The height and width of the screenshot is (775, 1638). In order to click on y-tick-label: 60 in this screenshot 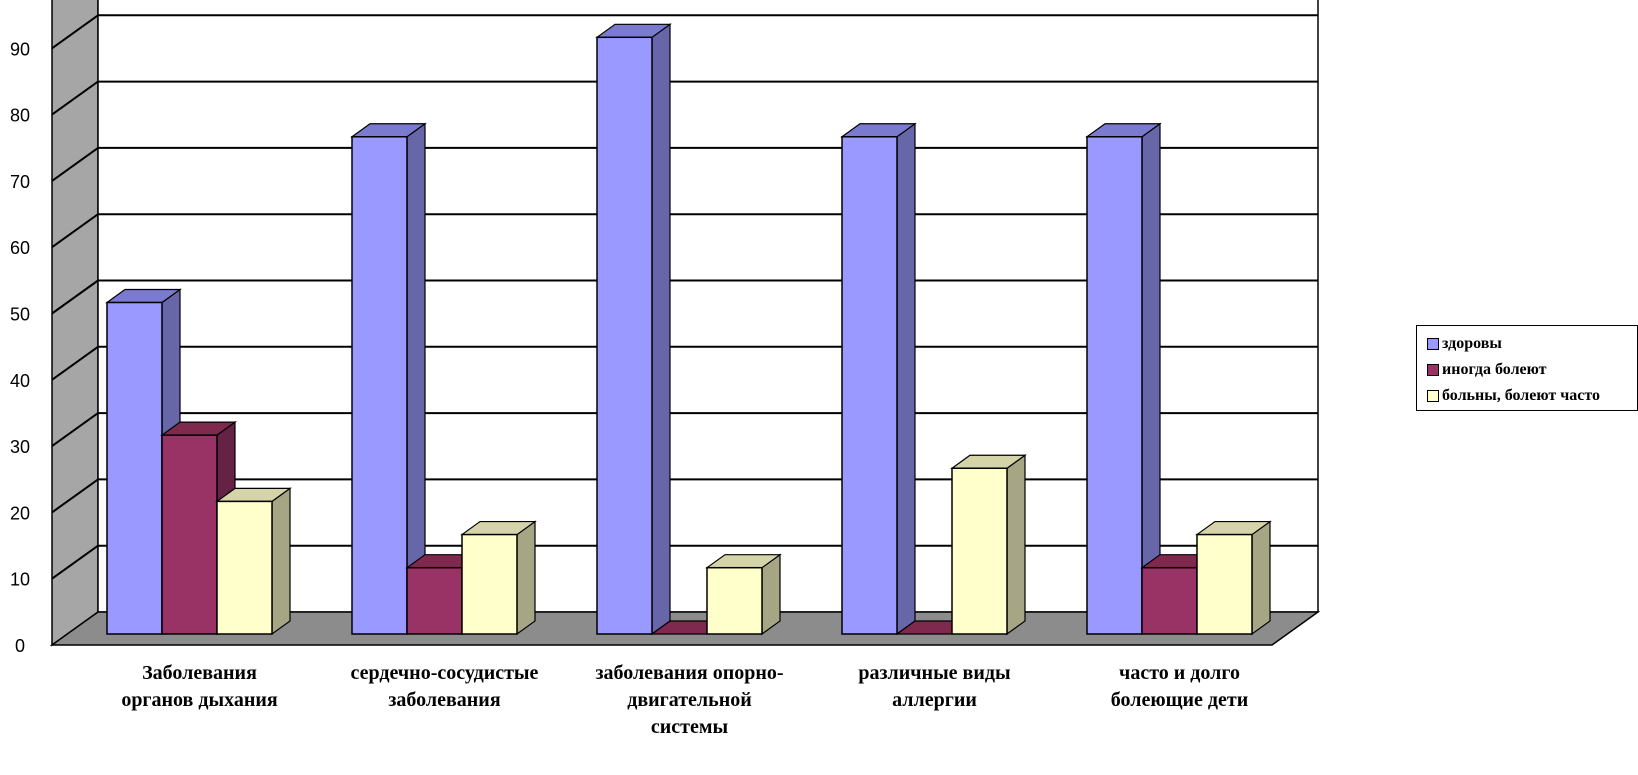, I will do `click(20, 248)`.